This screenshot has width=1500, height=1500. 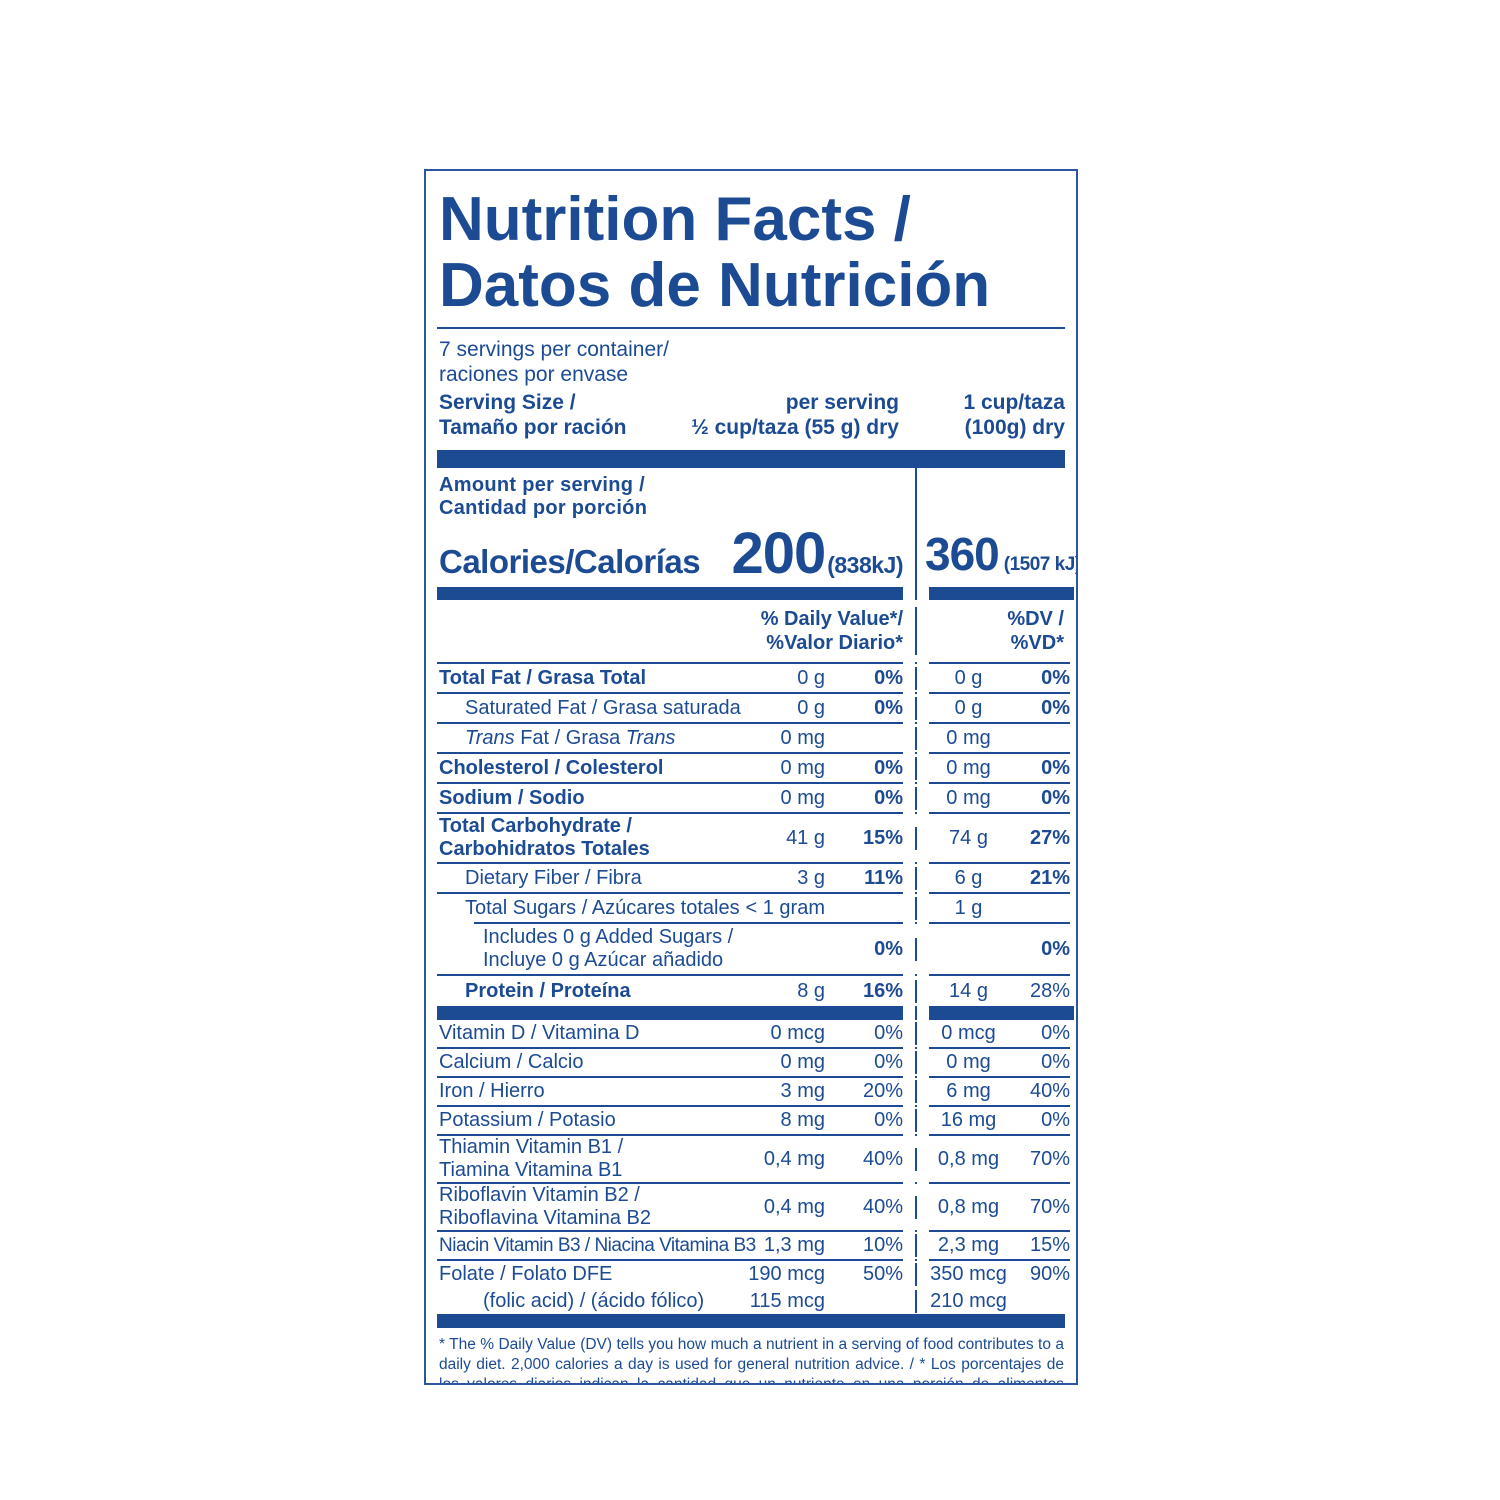 I want to click on nutrient-row-dietary-fiber: Dietary Fiber / Fibra 3 g 11% 6 g 21%, so click(x=751, y=878).